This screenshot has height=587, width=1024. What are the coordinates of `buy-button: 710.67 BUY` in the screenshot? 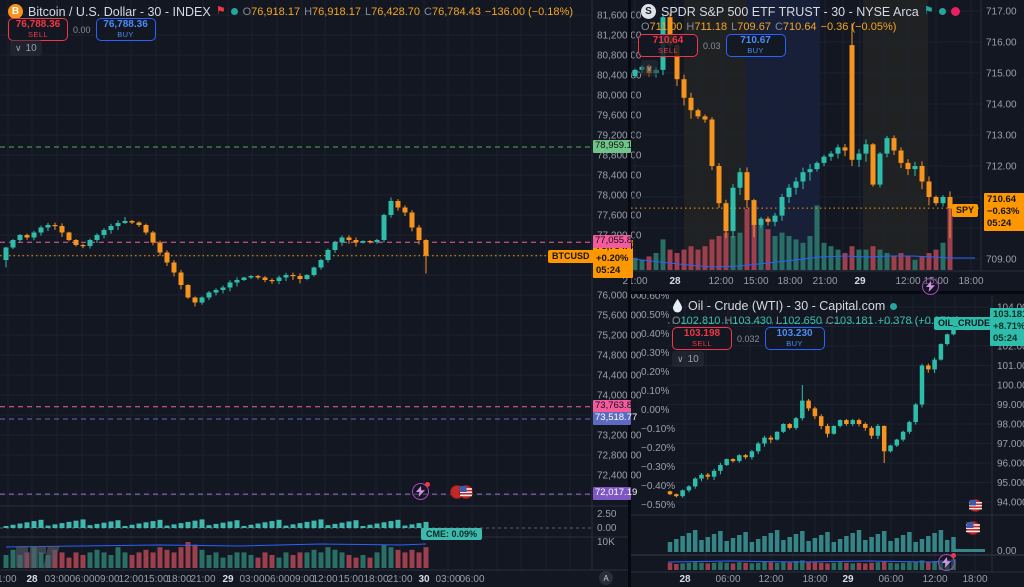 It's located at (755, 45).